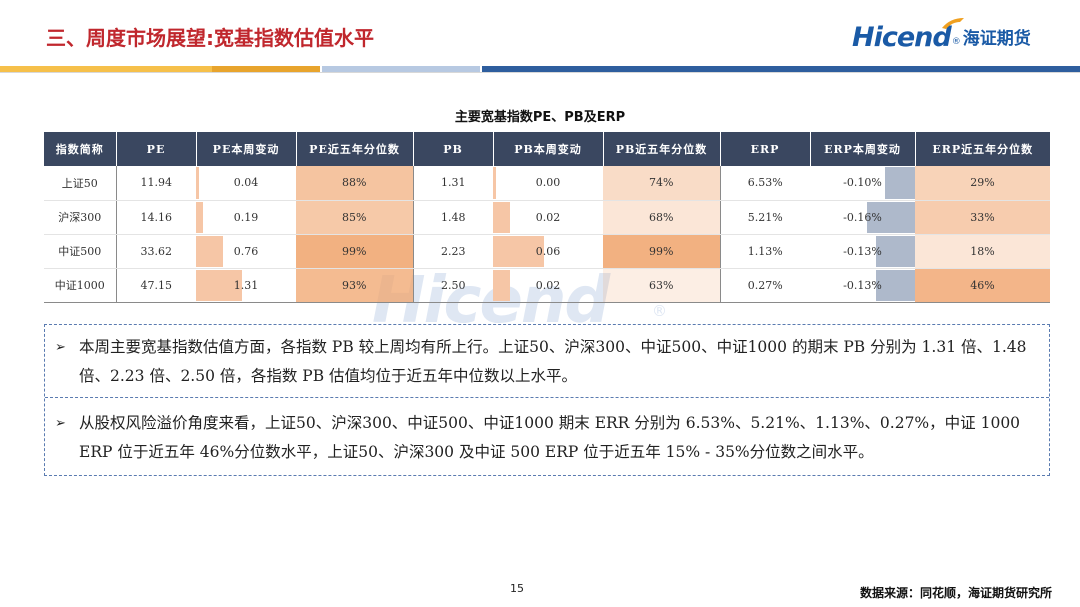 The image size is (1080, 607). I want to click on erp-cell: 0.27%, so click(764, 285).